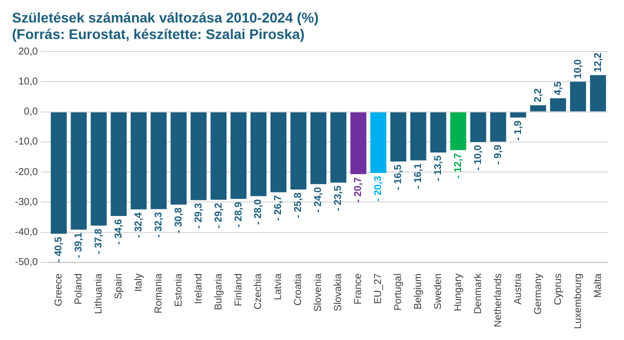  Describe the element at coordinates (598, 285) in the screenshot. I see `x-tick-label: Malta` at that location.